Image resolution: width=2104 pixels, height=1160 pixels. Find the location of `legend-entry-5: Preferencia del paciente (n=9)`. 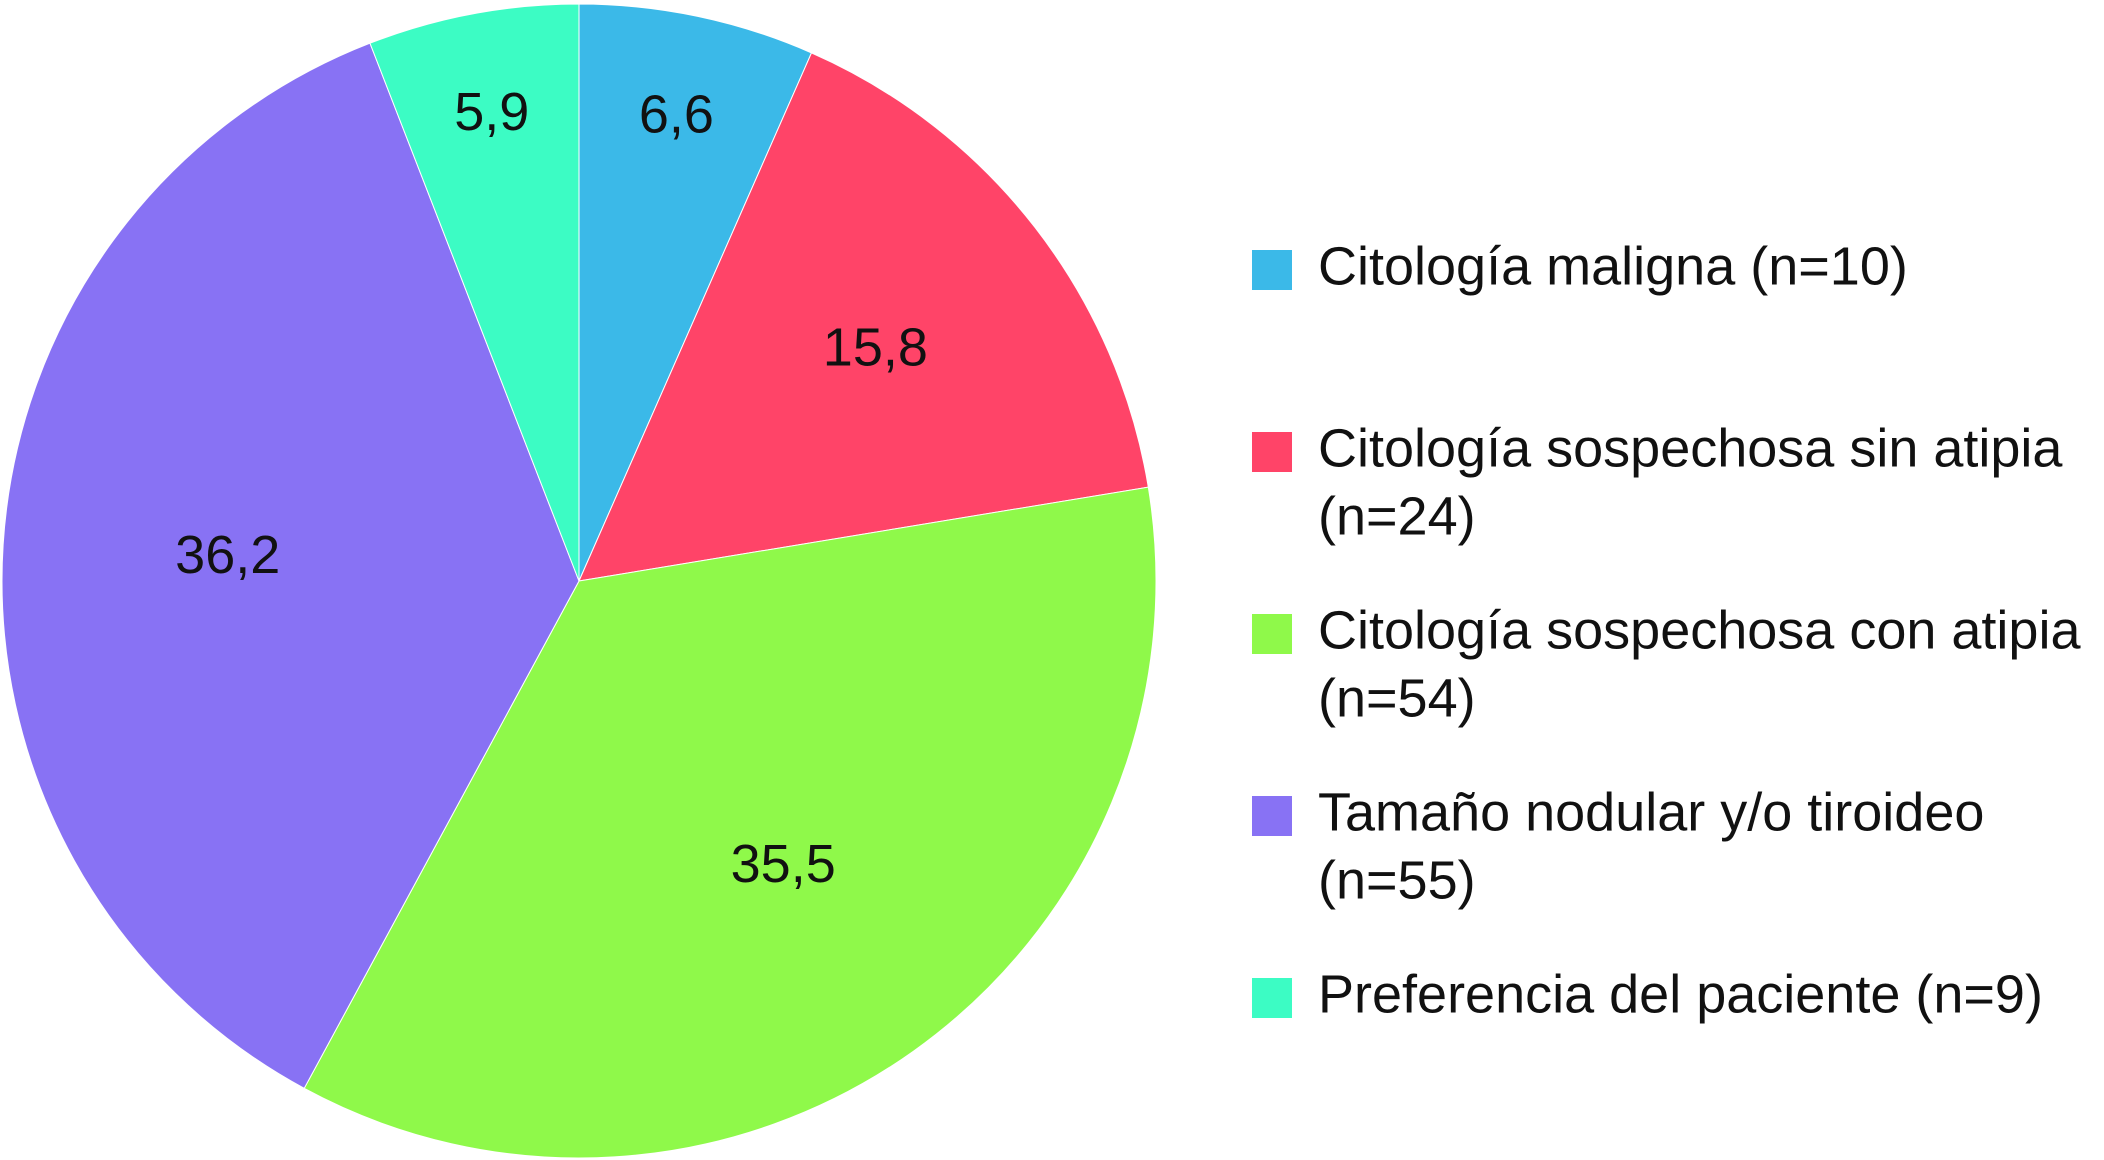

legend-entry-5: Preferencia del paciente (n=9) is located at coordinates (1647, 994).